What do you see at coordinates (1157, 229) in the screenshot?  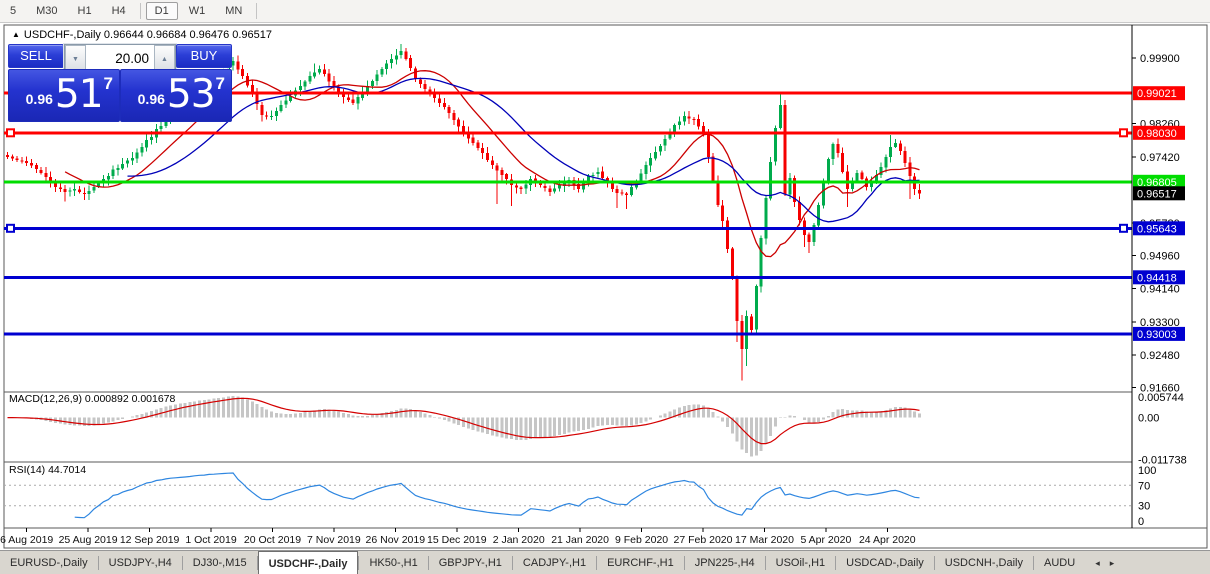 I see `price-line-badge-label: 0.95643` at bounding box center [1157, 229].